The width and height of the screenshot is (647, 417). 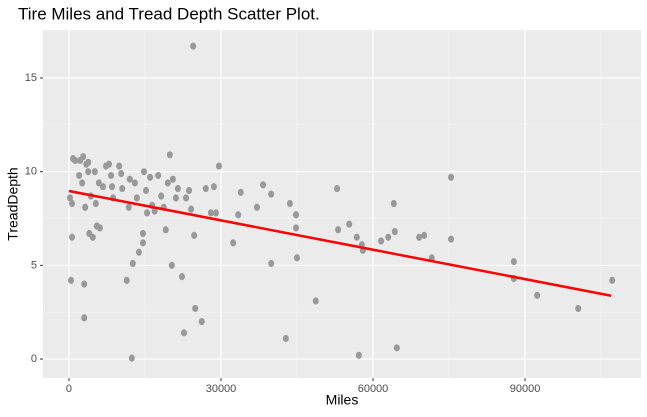 What do you see at coordinates (373, 389) in the screenshot?
I see `x-tick-label: 60000` at bounding box center [373, 389].